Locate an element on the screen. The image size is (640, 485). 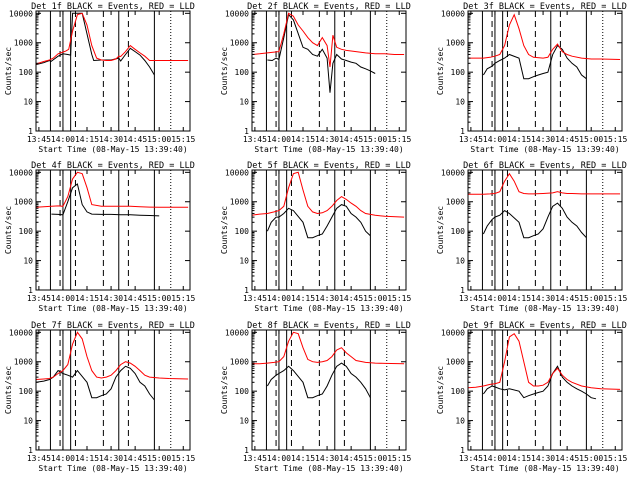
panel-2-series-events is located at coordinates (321, 53).